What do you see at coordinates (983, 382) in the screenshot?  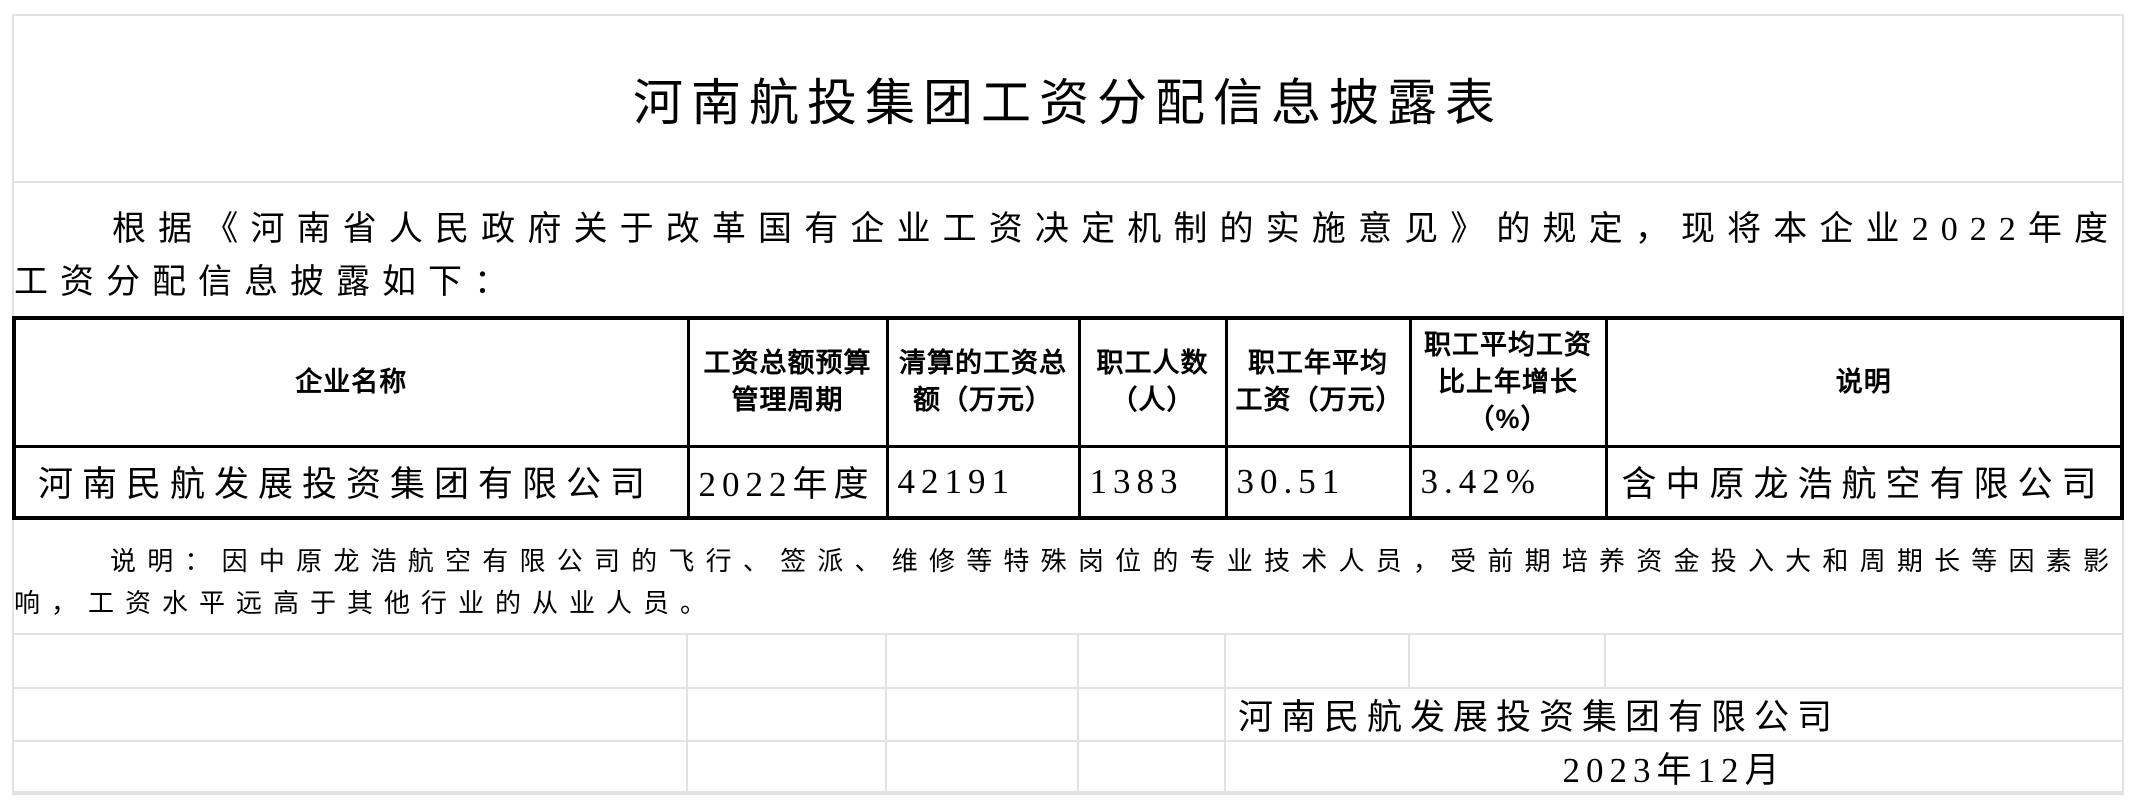 I see `col-header-settled-total-wage: 清算的工资总额（万元）` at bounding box center [983, 382].